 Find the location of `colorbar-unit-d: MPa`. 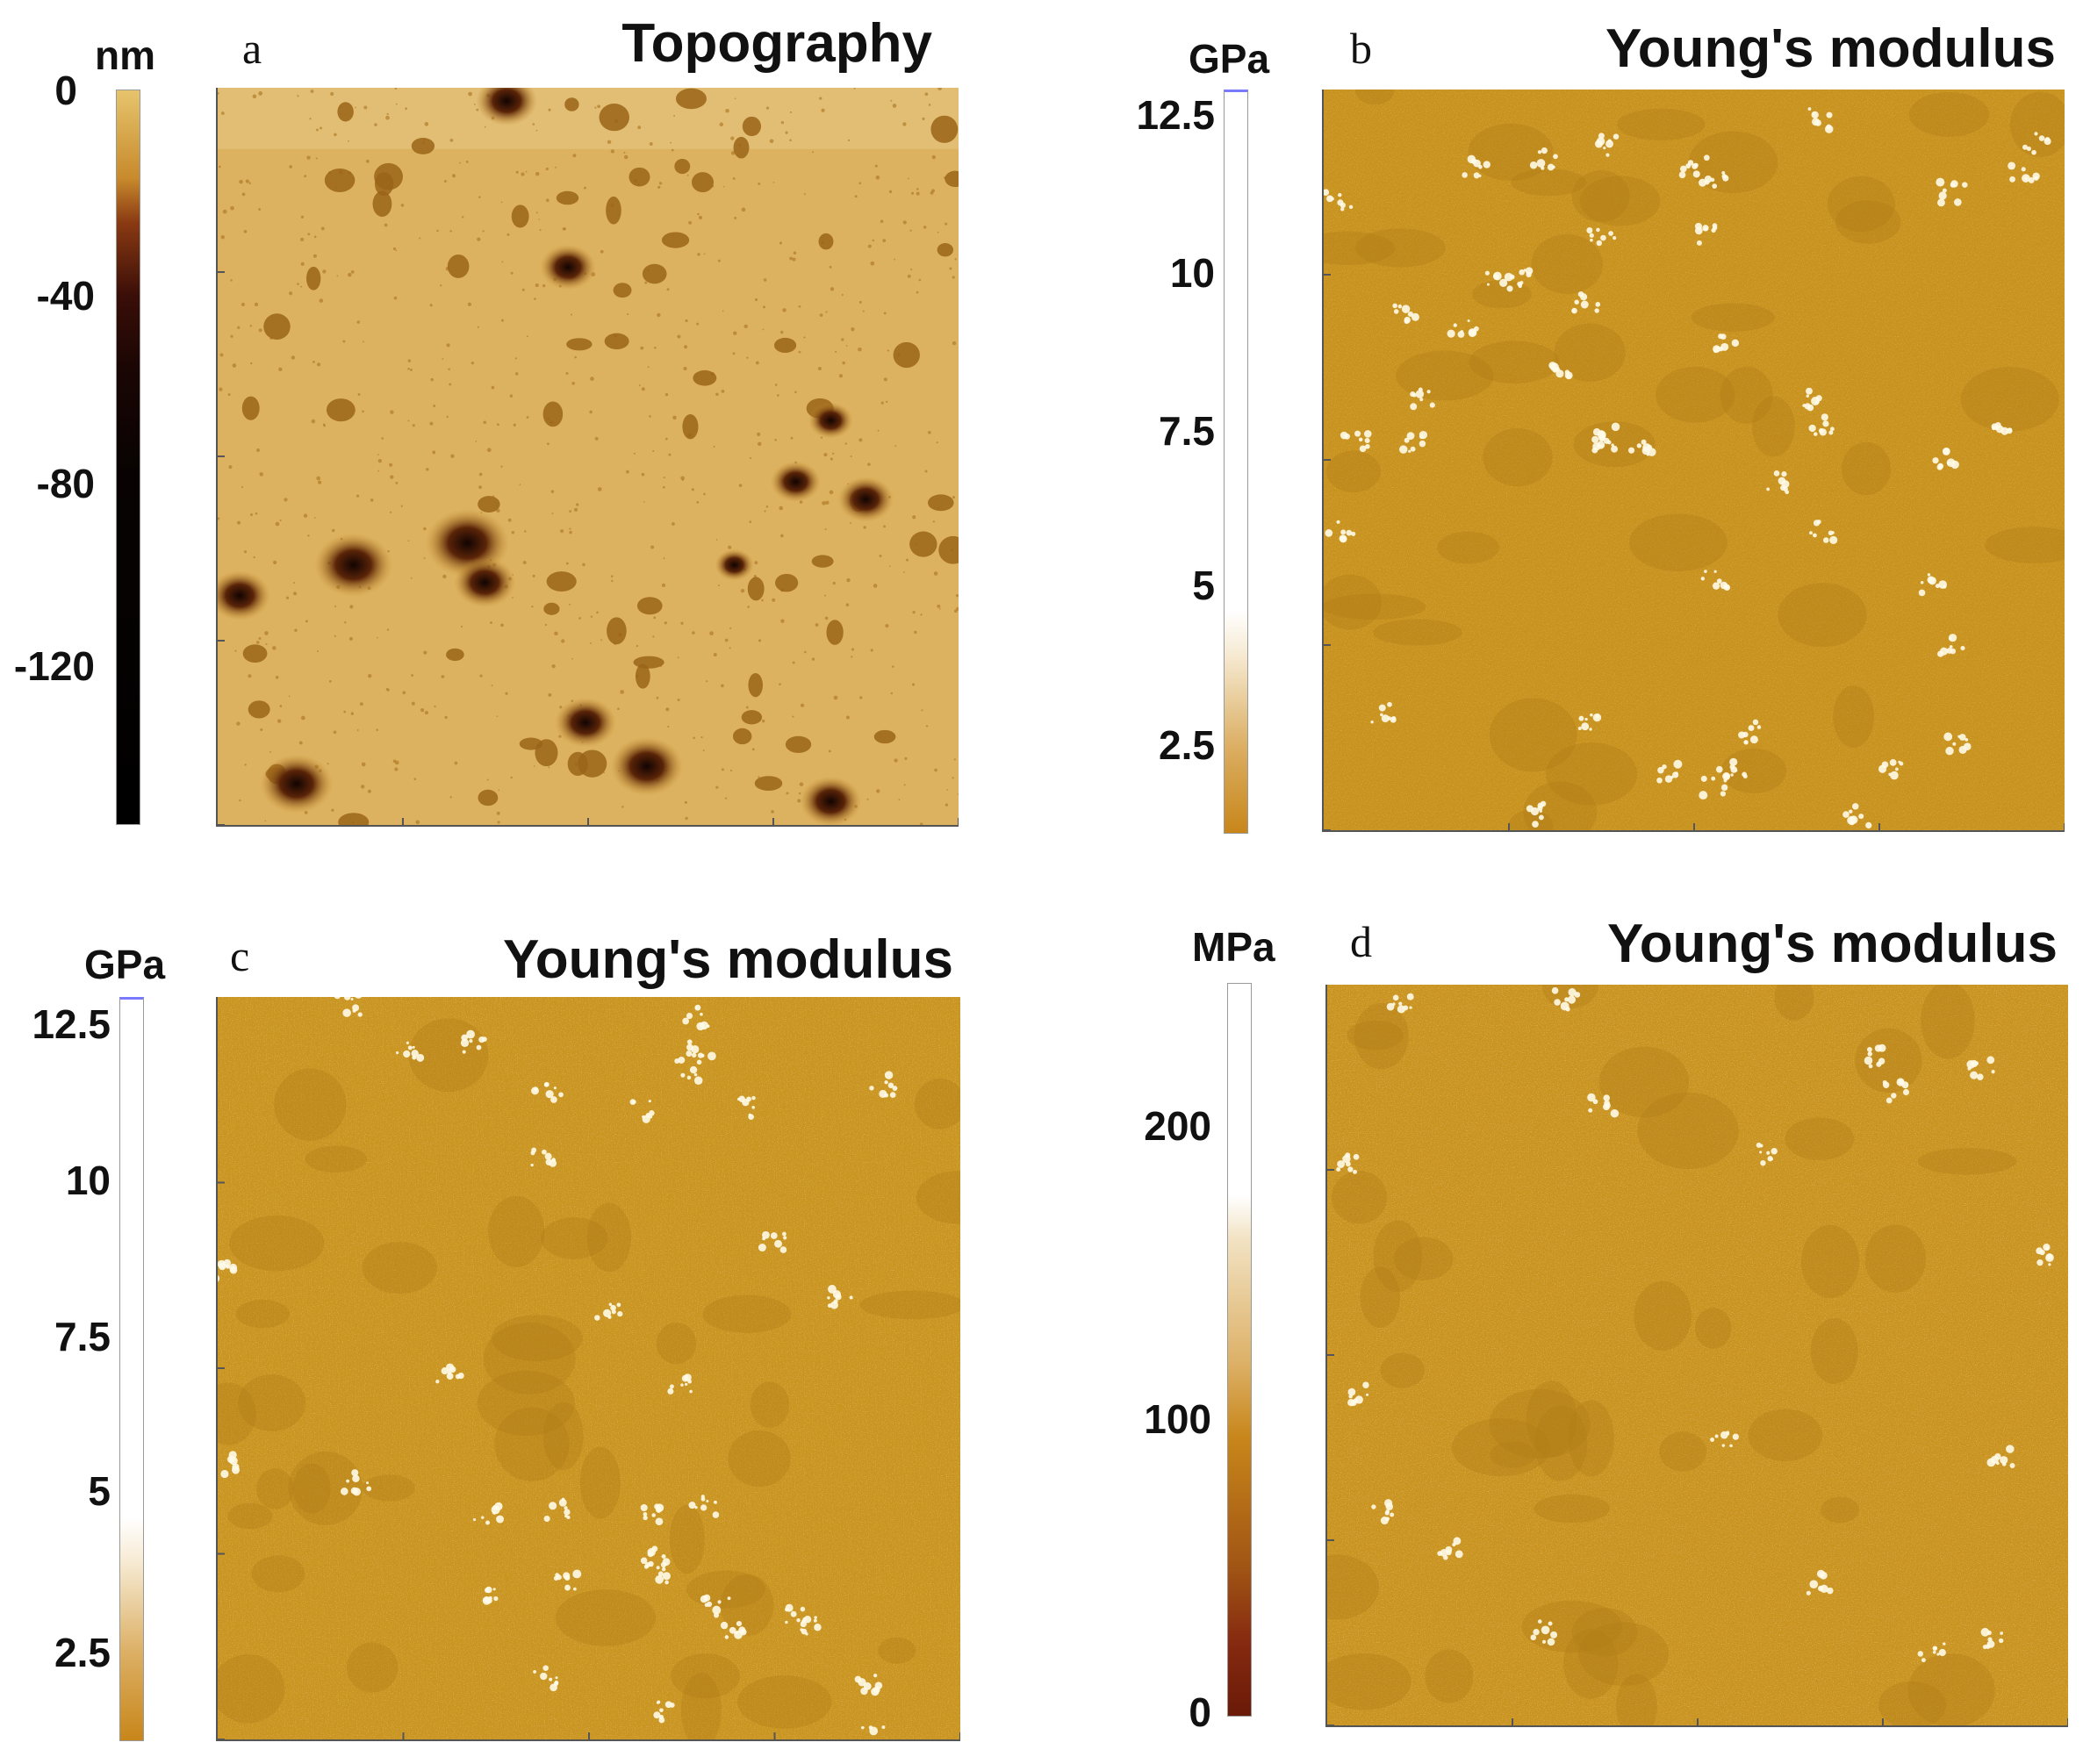

colorbar-unit-d: MPa is located at coordinates (1233, 947).